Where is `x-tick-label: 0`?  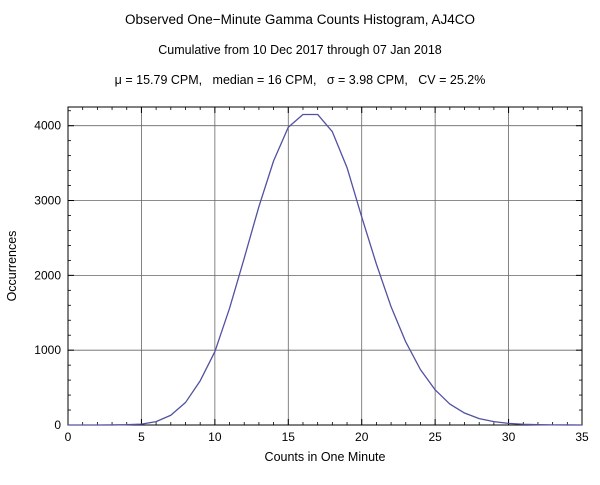 x-tick-label: 0 is located at coordinates (68, 437).